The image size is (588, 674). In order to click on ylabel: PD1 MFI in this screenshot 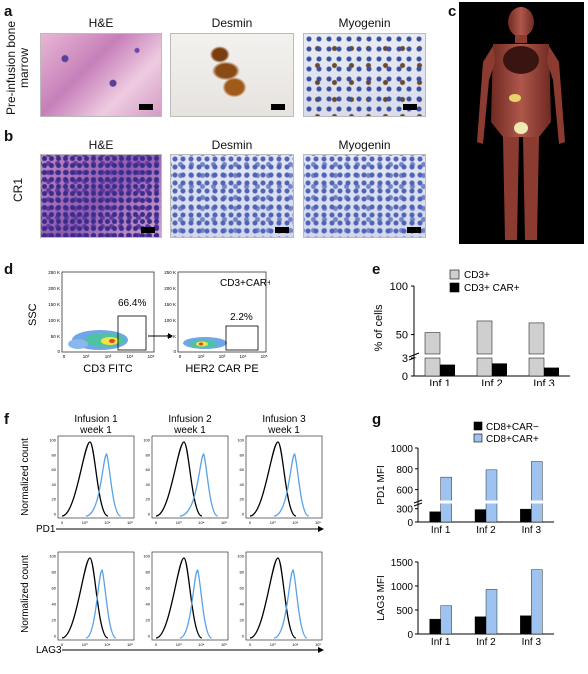, I will do `click(381, 484)`.